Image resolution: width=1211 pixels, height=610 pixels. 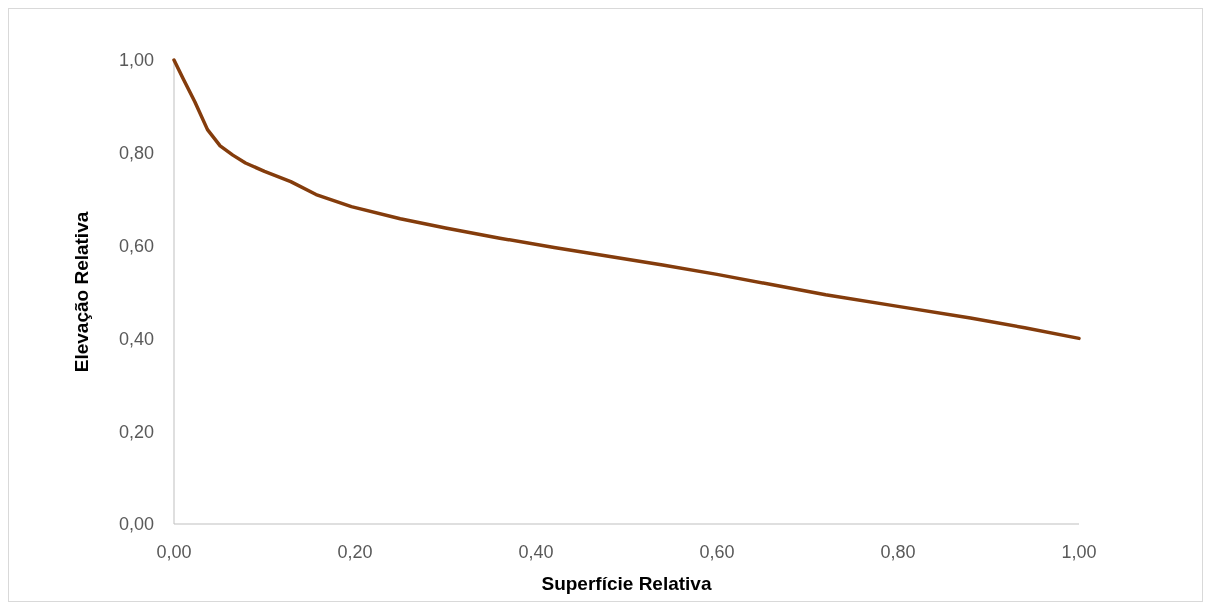 What do you see at coordinates (717, 552) in the screenshot?
I see `x-tick-label: 0,60` at bounding box center [717, 552].